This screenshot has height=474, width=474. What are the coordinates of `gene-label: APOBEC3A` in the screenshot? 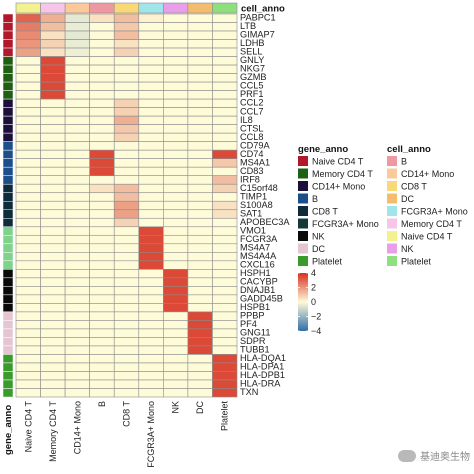 It's located at (265, 222).